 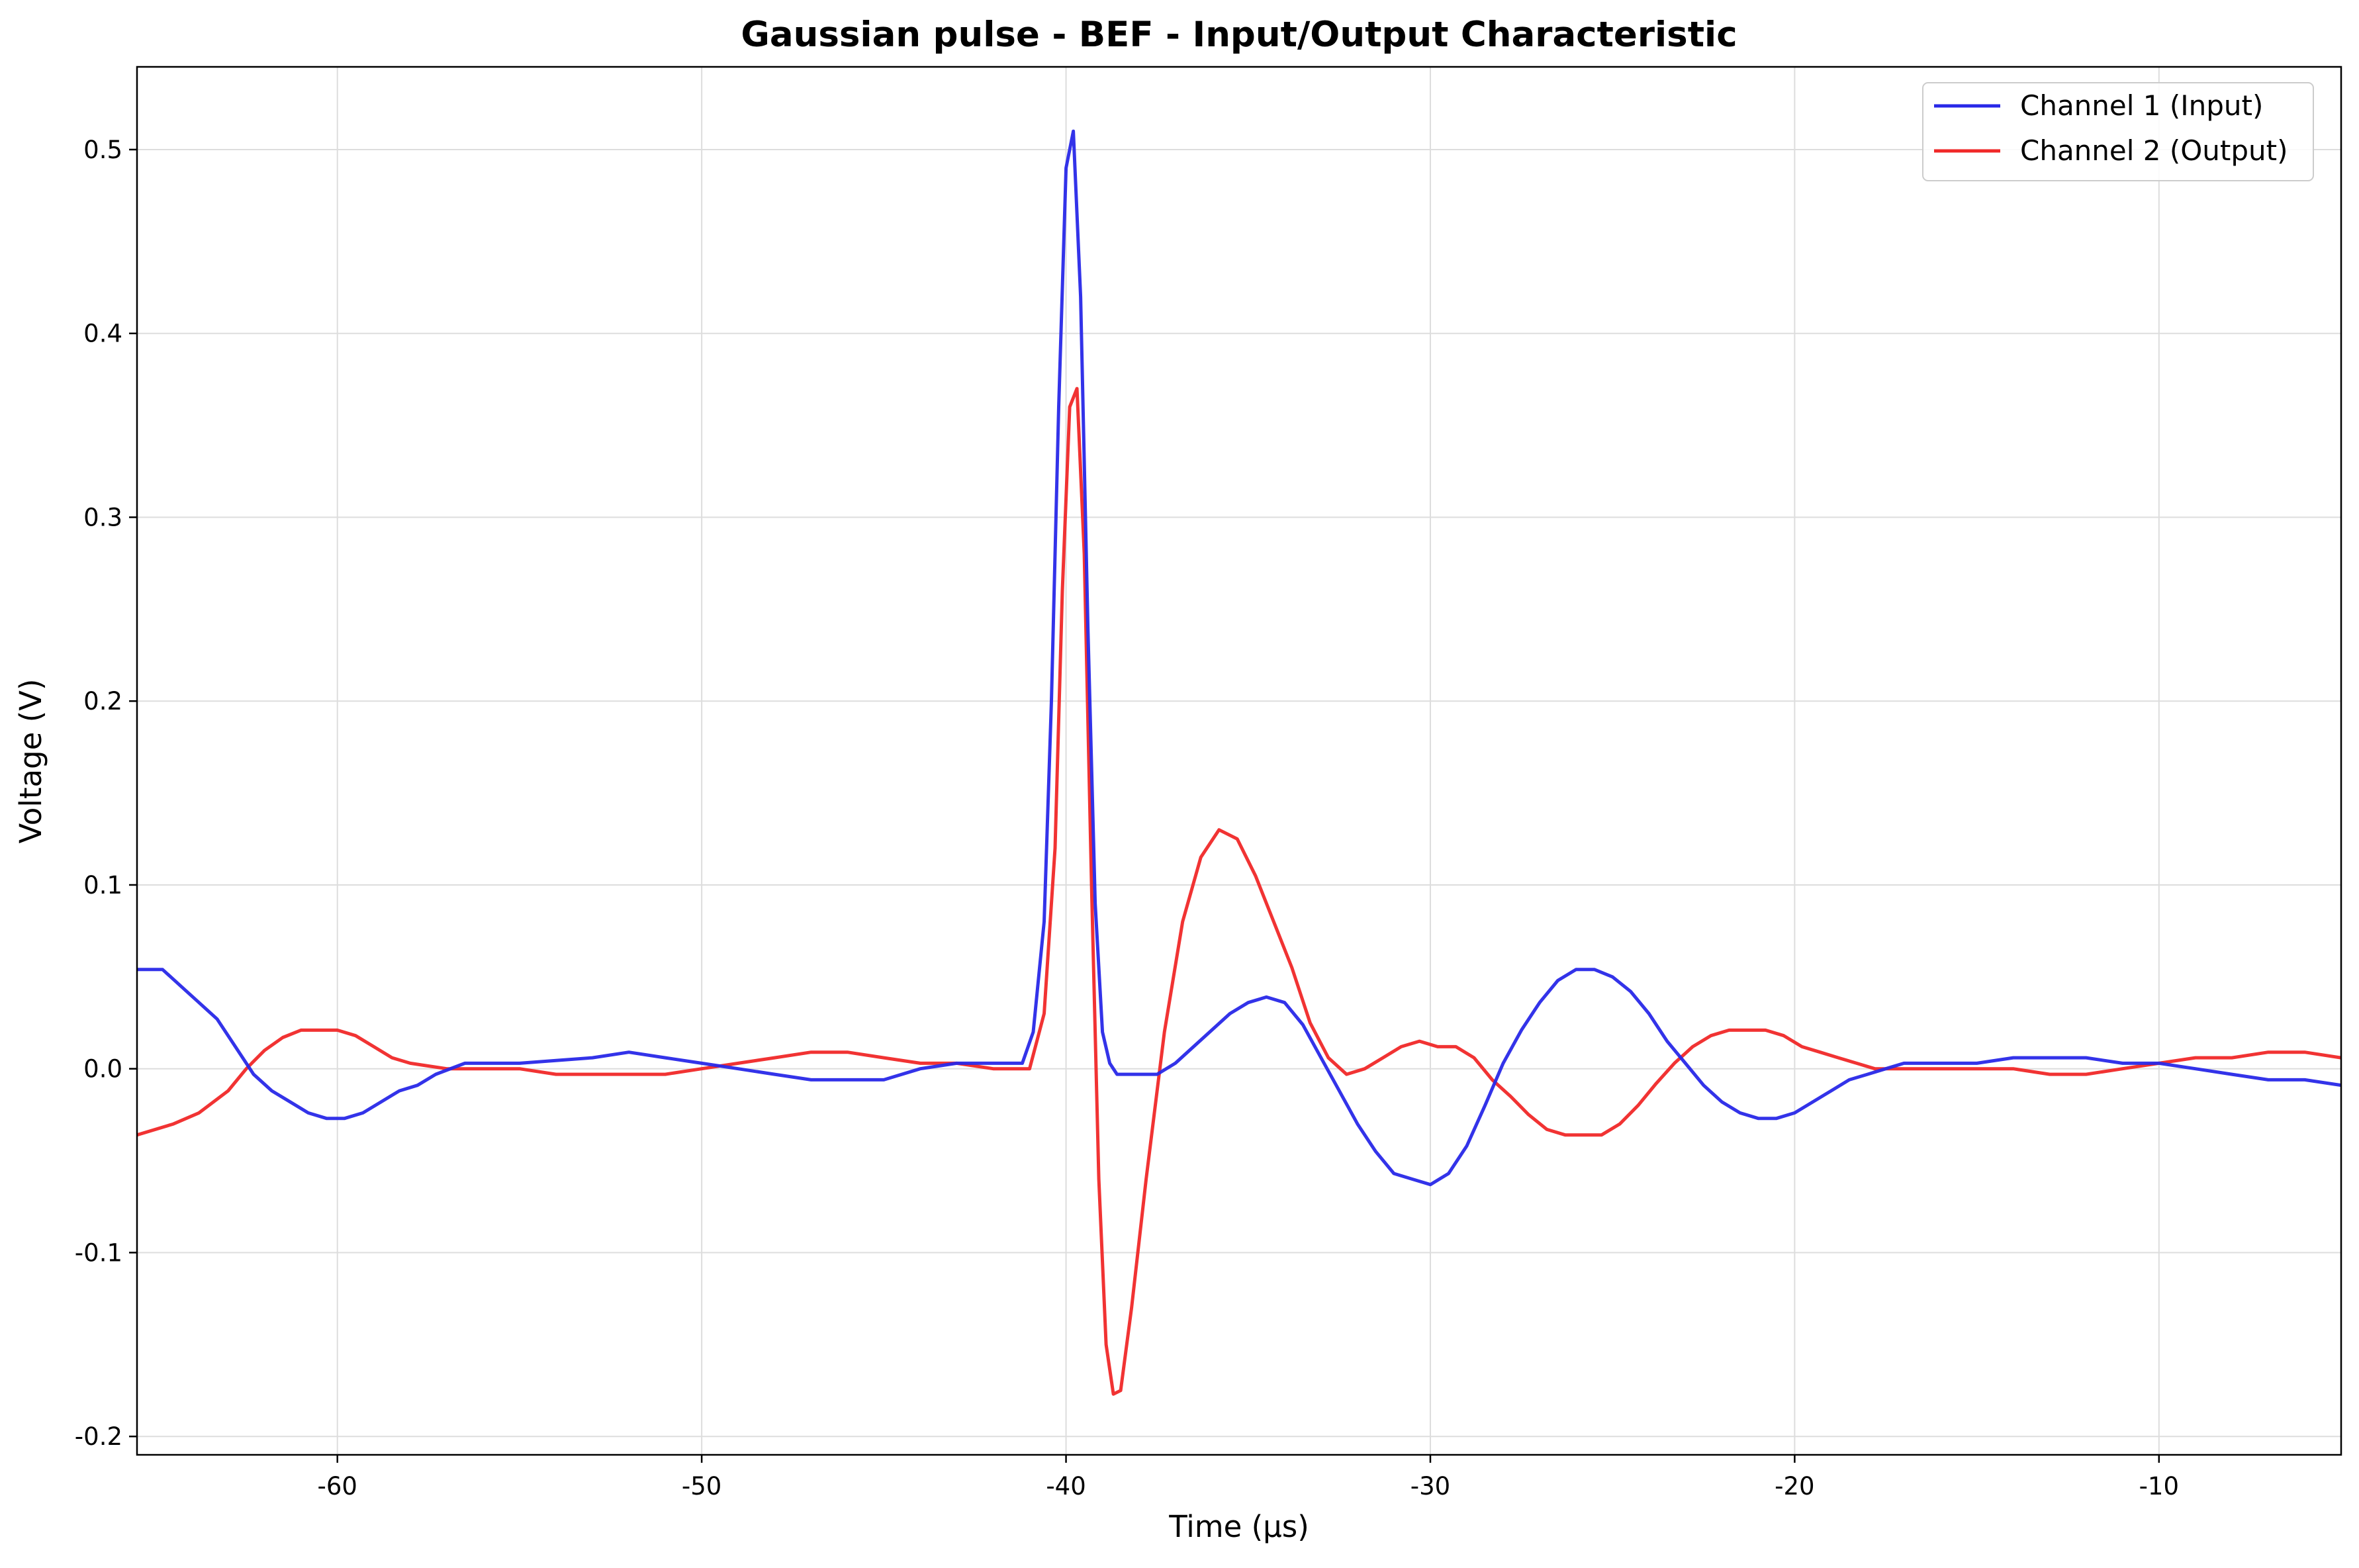 I want to click on legend-box, so click(x=2118, y=131).